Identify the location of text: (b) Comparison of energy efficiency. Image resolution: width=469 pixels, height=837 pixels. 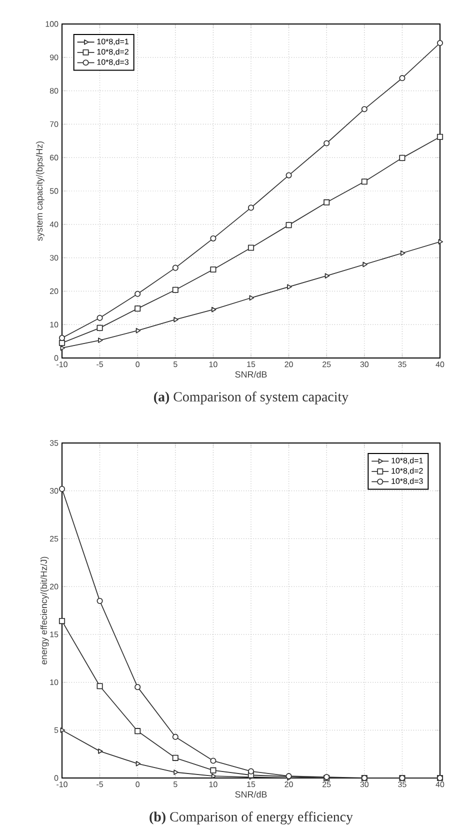
(251, 818).